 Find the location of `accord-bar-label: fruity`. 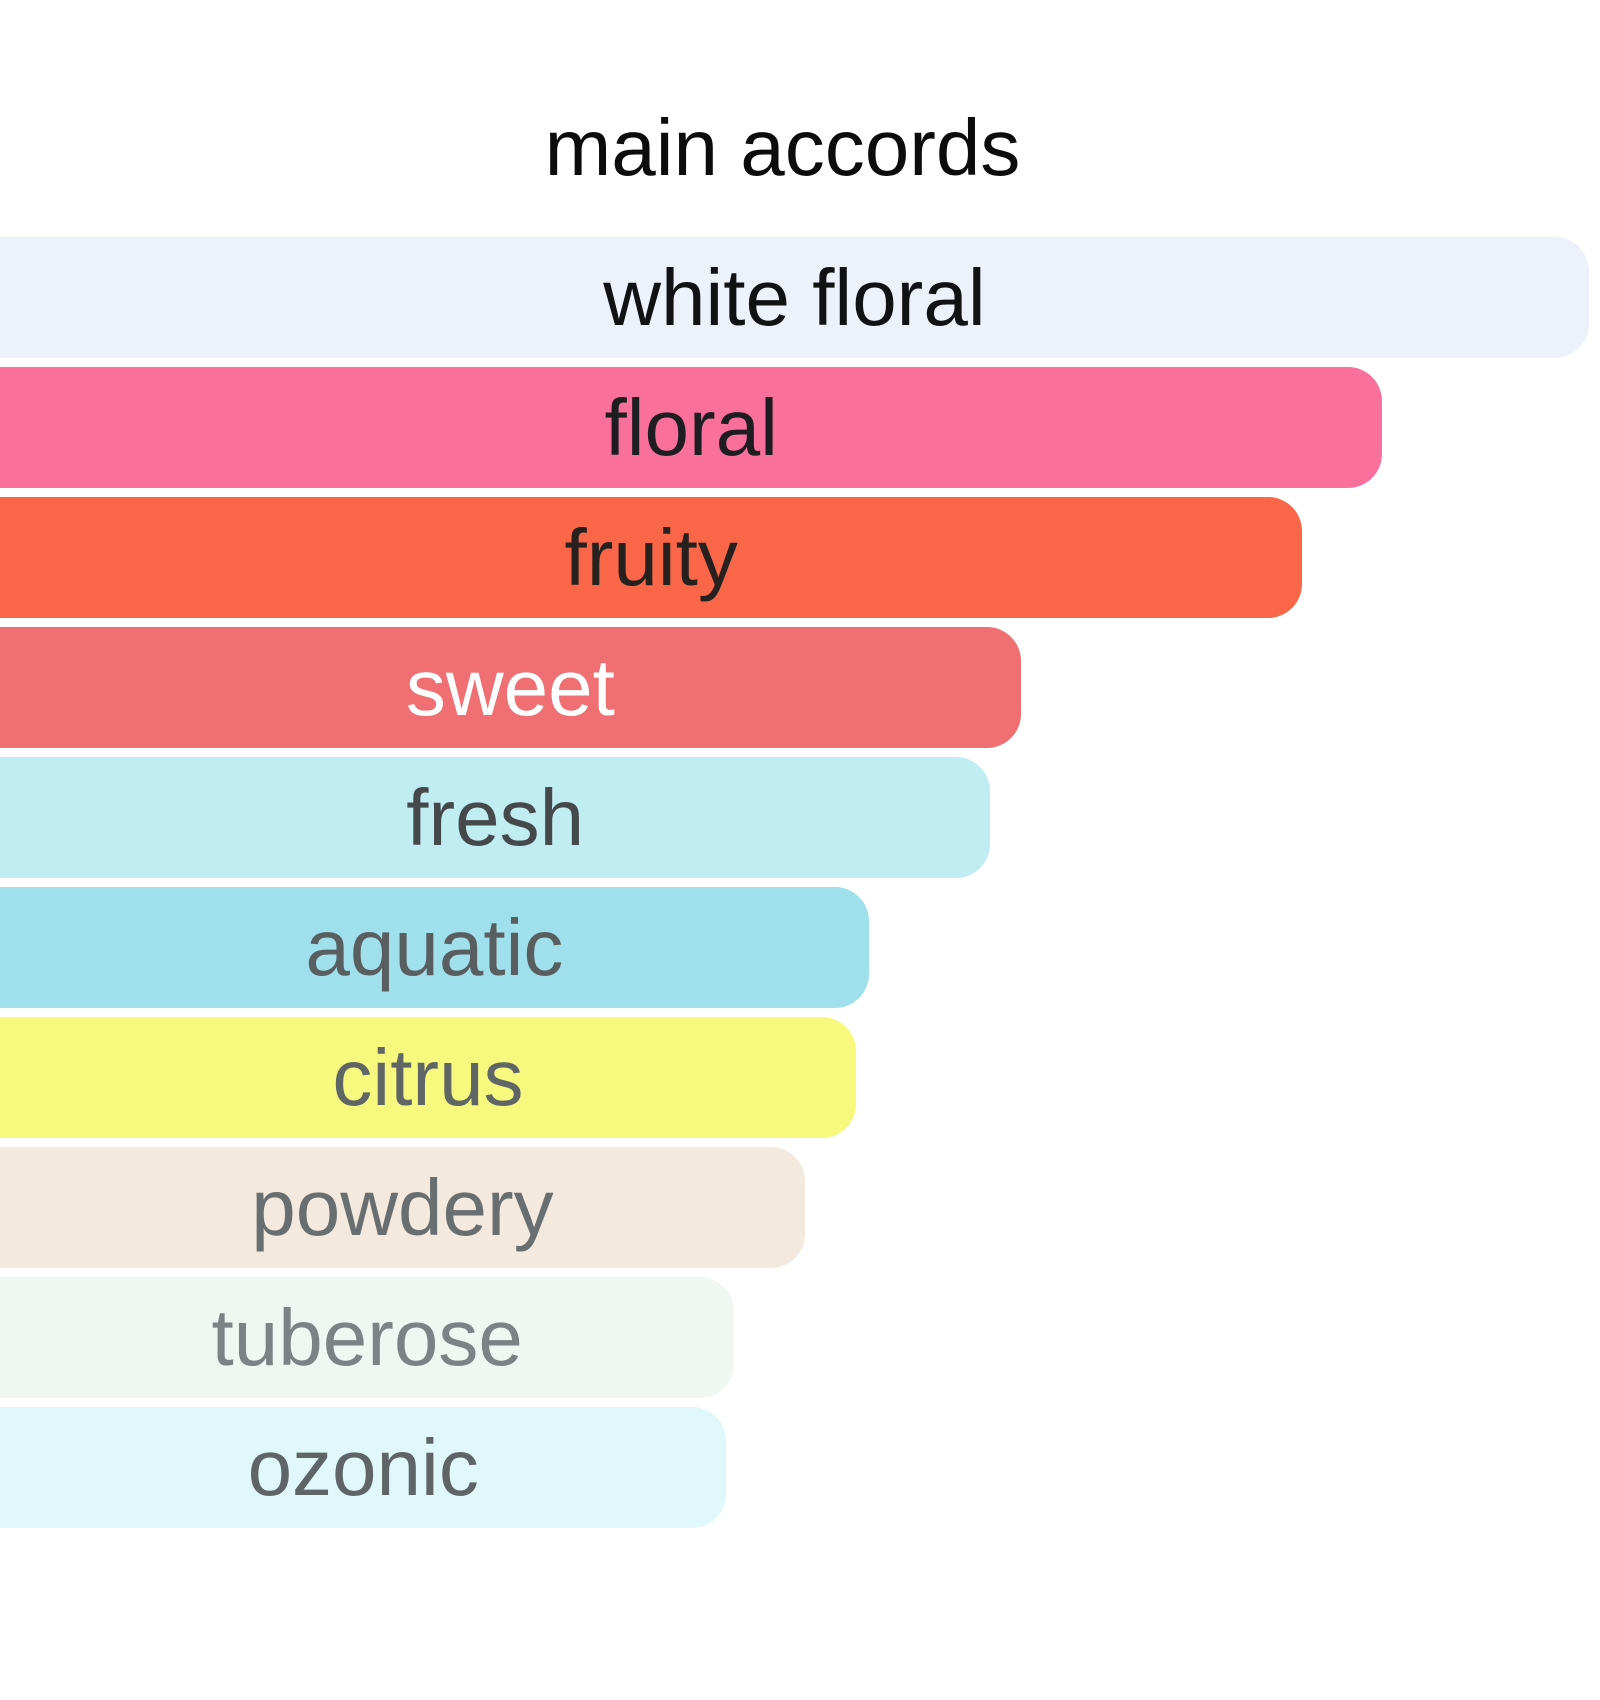

accord-bar-label: fruity is located at coordinates (651, 557).